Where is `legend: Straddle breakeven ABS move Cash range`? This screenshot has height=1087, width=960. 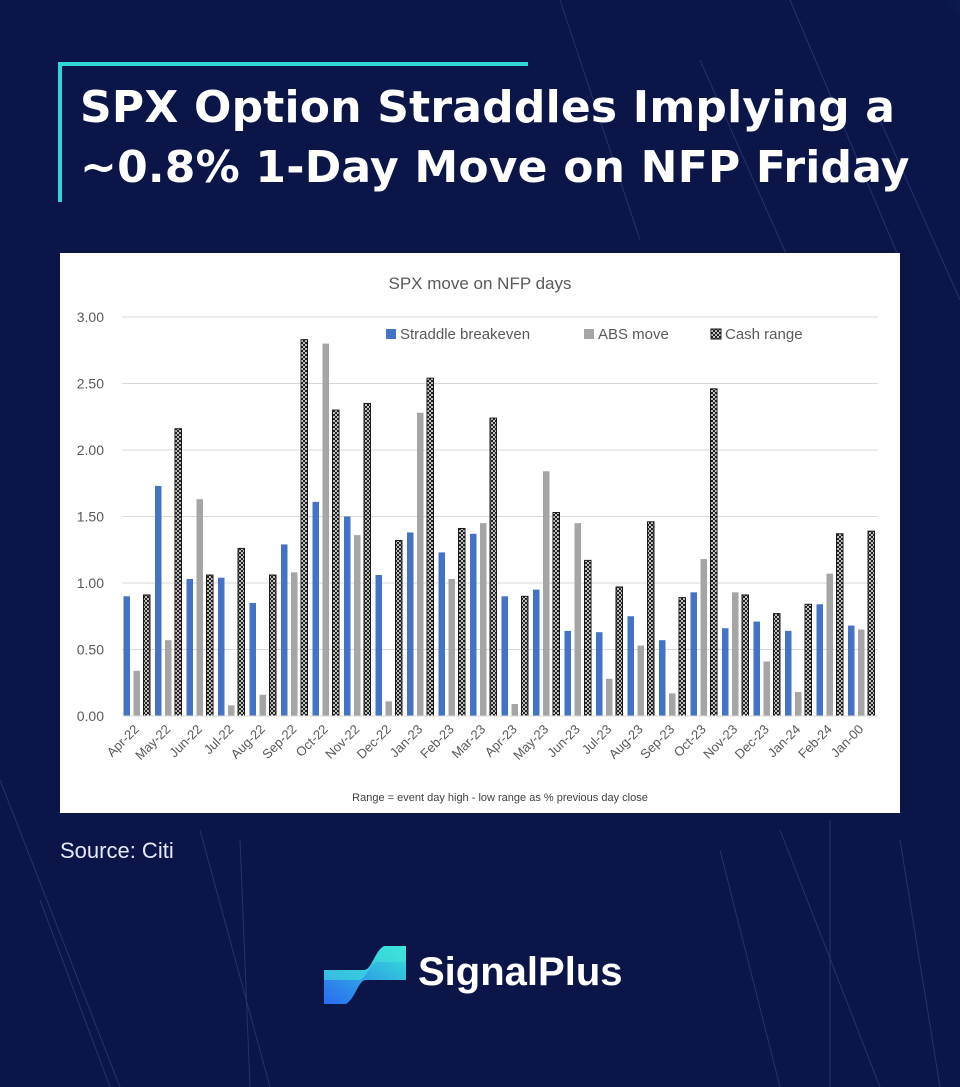
legend: Straddle breakeven ABS move Cash range is located at coordinates (594, 334).